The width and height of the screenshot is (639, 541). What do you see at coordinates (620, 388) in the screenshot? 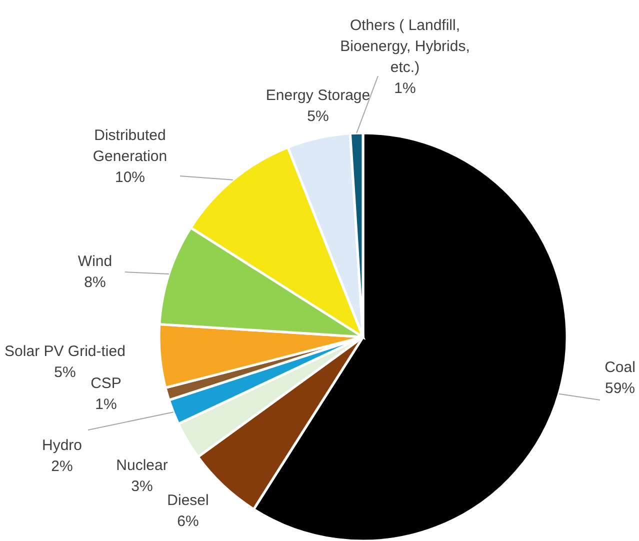
I see `data-label: 59%` at bounding box center [620, 388].